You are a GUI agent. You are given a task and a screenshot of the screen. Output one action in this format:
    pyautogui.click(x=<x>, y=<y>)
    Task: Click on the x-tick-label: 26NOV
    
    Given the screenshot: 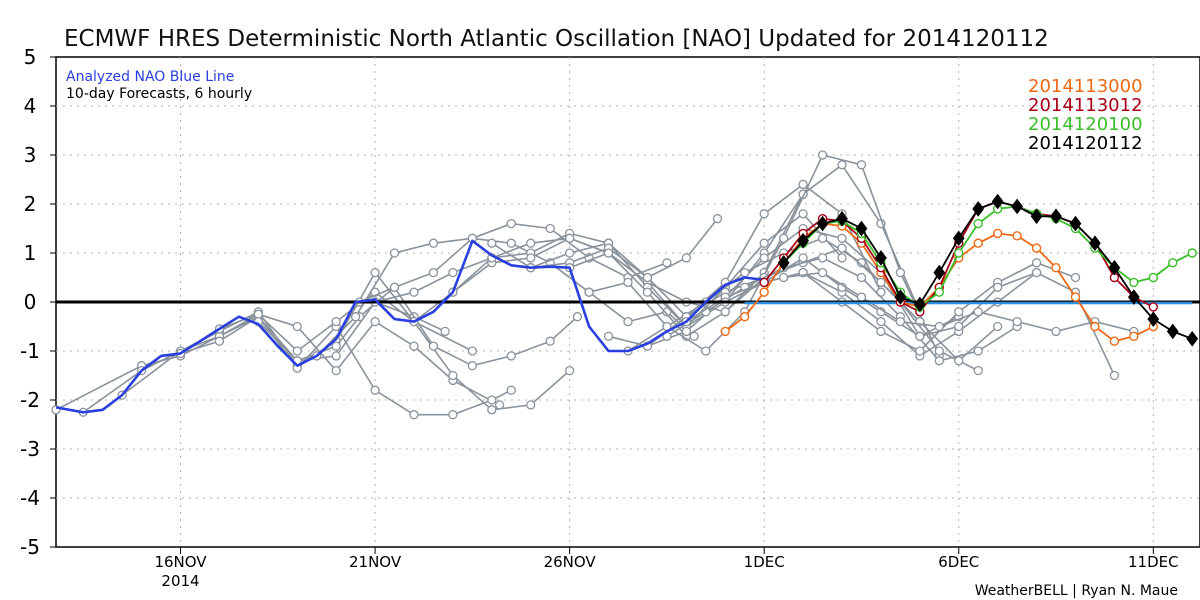 What is the action you would take?
    pyautogui.click(x=570, y=562)
    